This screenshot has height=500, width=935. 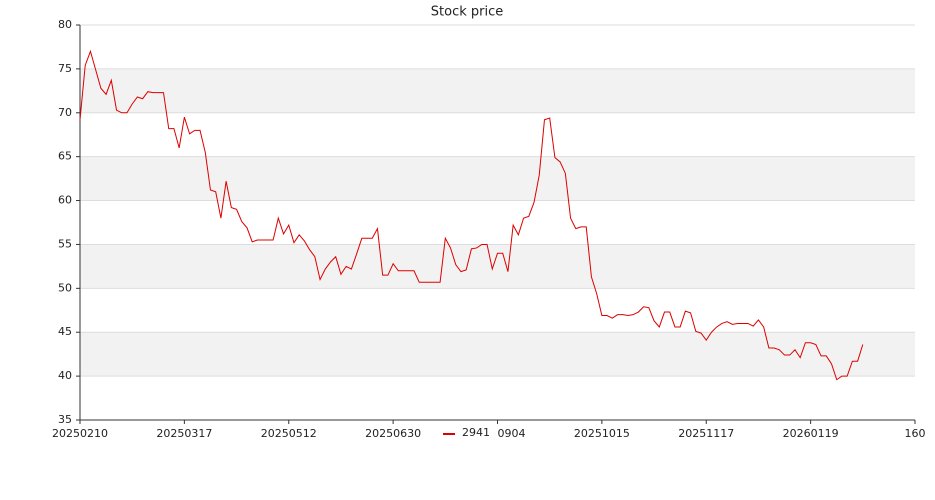 I want to click on x-tick-label: 20250512, so click(x=289, y=433).